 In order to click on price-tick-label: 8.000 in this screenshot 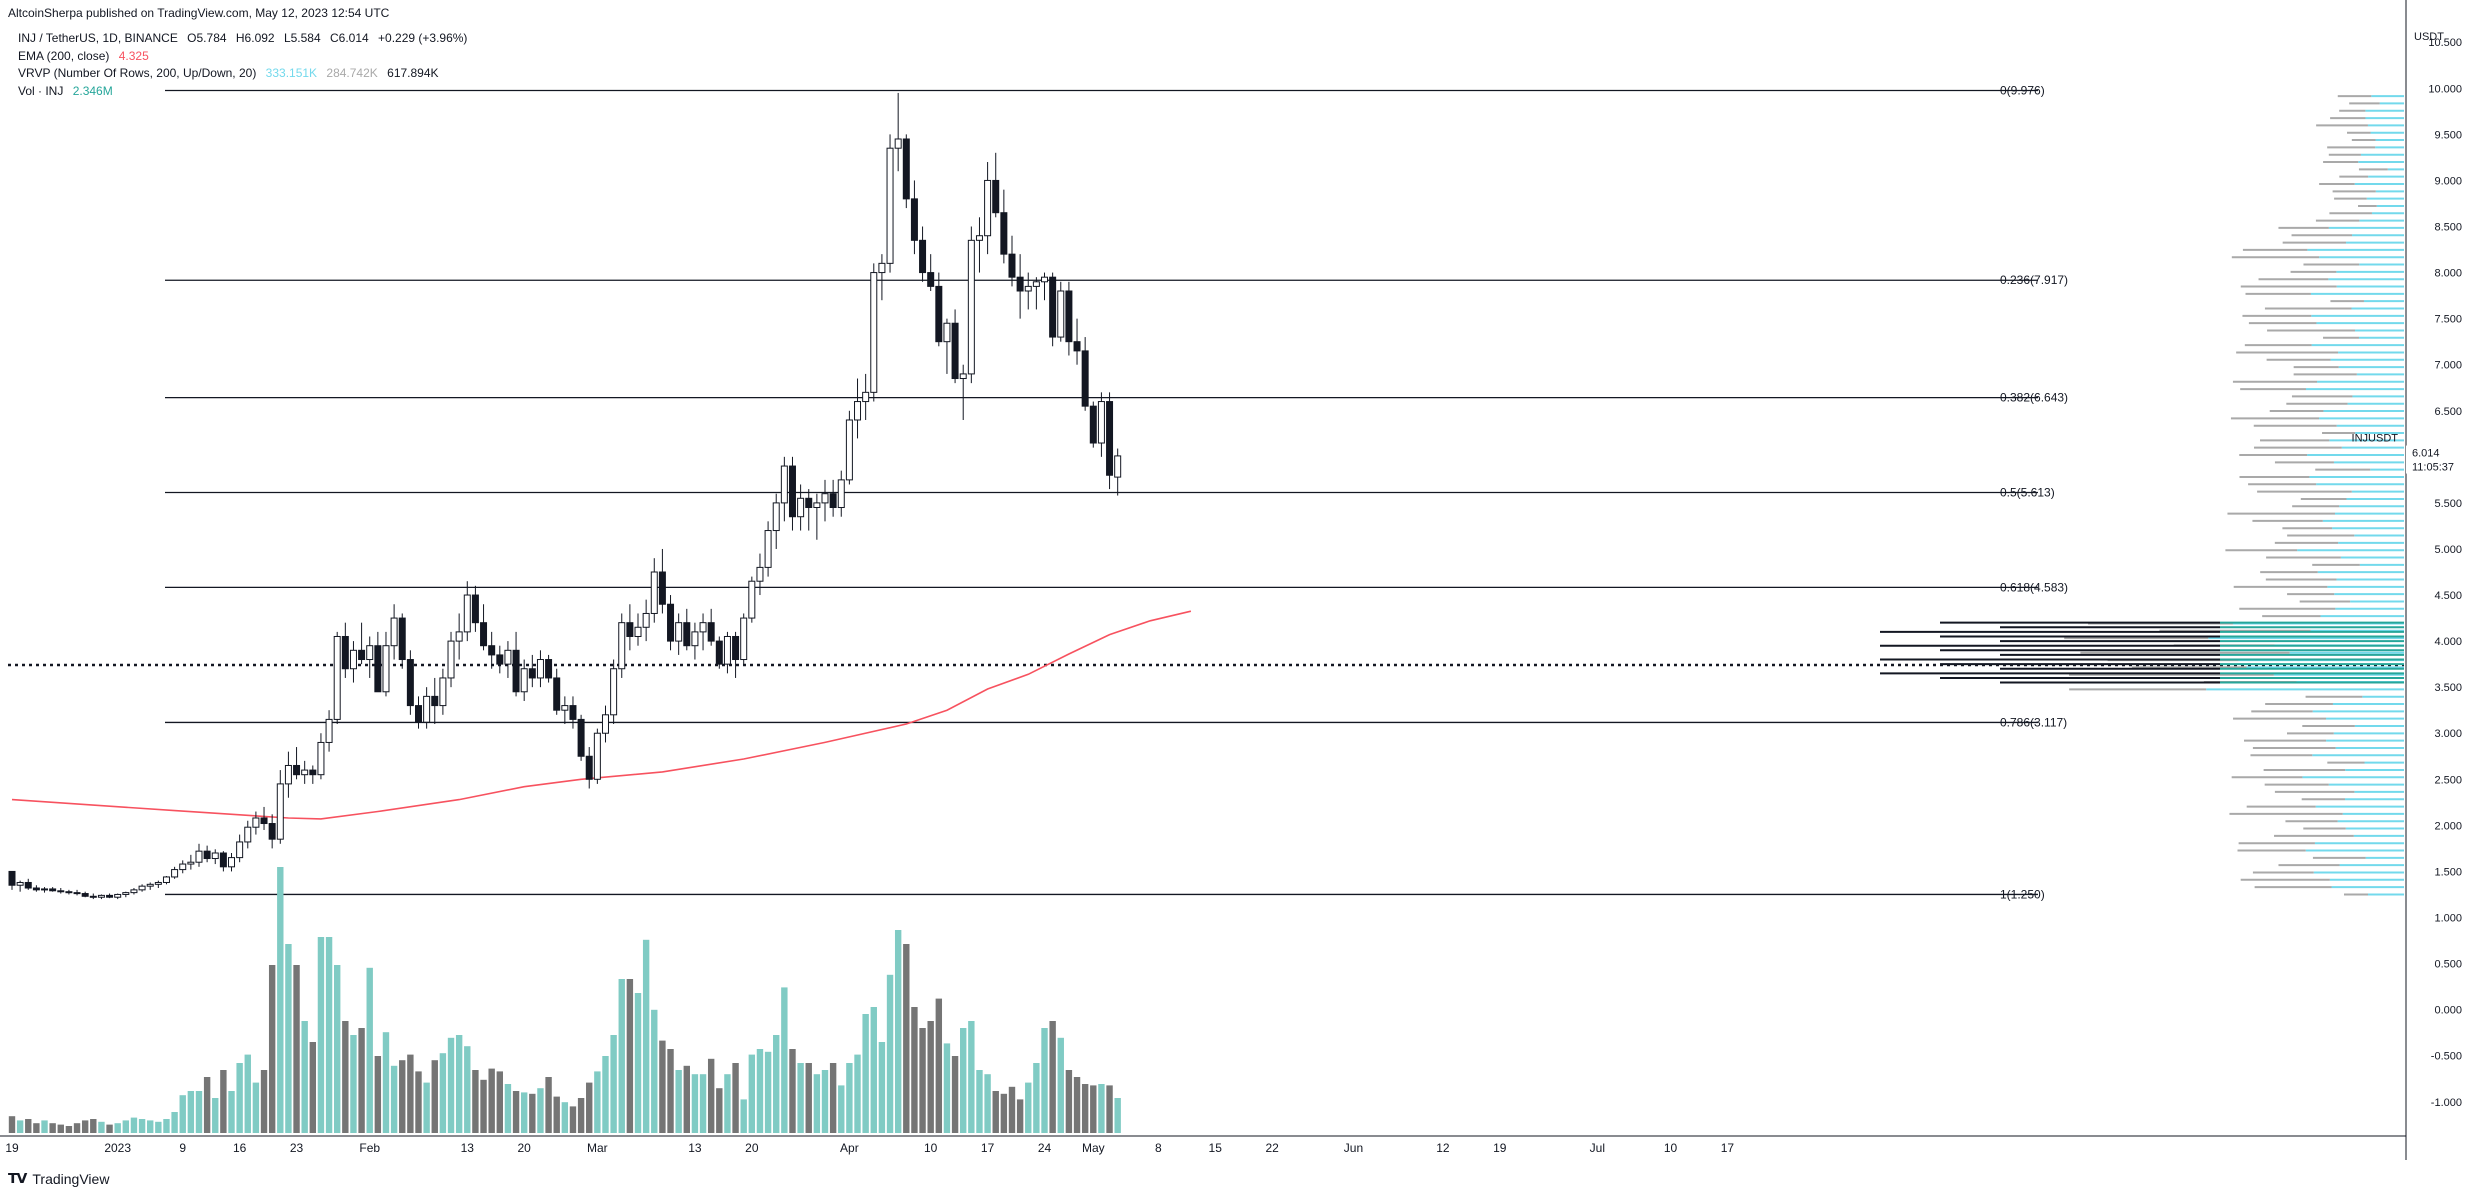, I will do `click(2448, 274)`.